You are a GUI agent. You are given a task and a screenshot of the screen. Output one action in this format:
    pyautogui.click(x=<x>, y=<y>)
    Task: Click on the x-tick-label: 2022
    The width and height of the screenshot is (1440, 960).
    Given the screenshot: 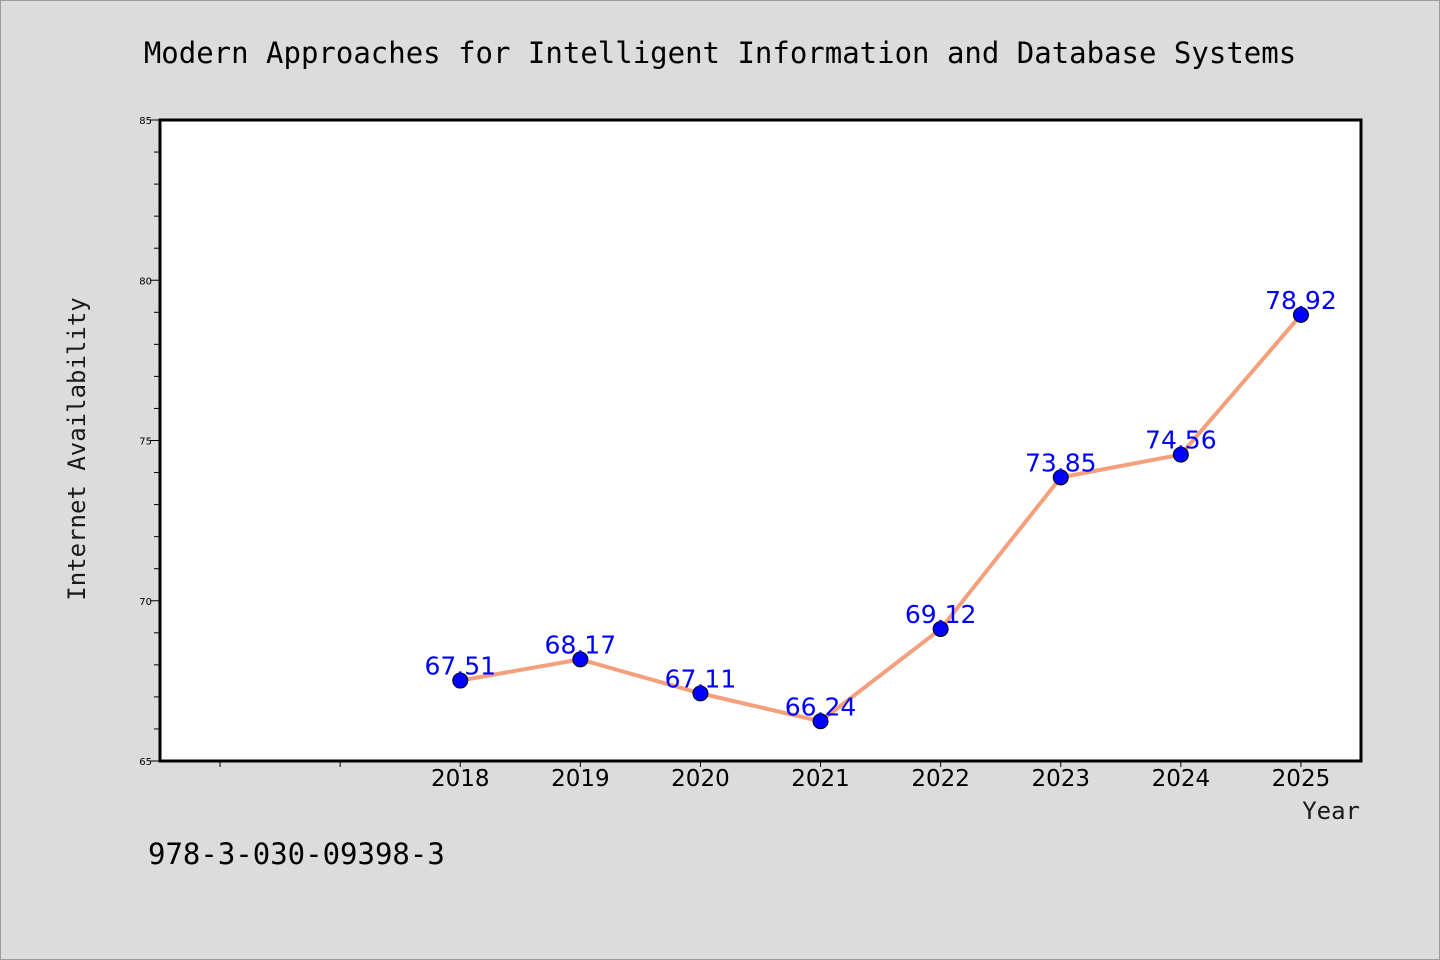 What is the action you would take?
    pyautogui.click(x=940, y=779)
    